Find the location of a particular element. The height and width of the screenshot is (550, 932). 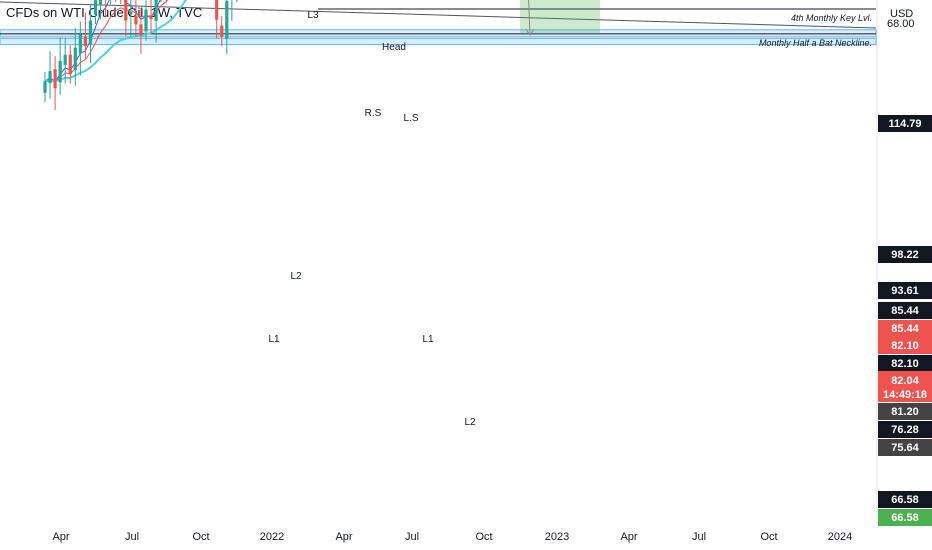

price-badge-label: 114.79 is located at coordinates (904, 124).